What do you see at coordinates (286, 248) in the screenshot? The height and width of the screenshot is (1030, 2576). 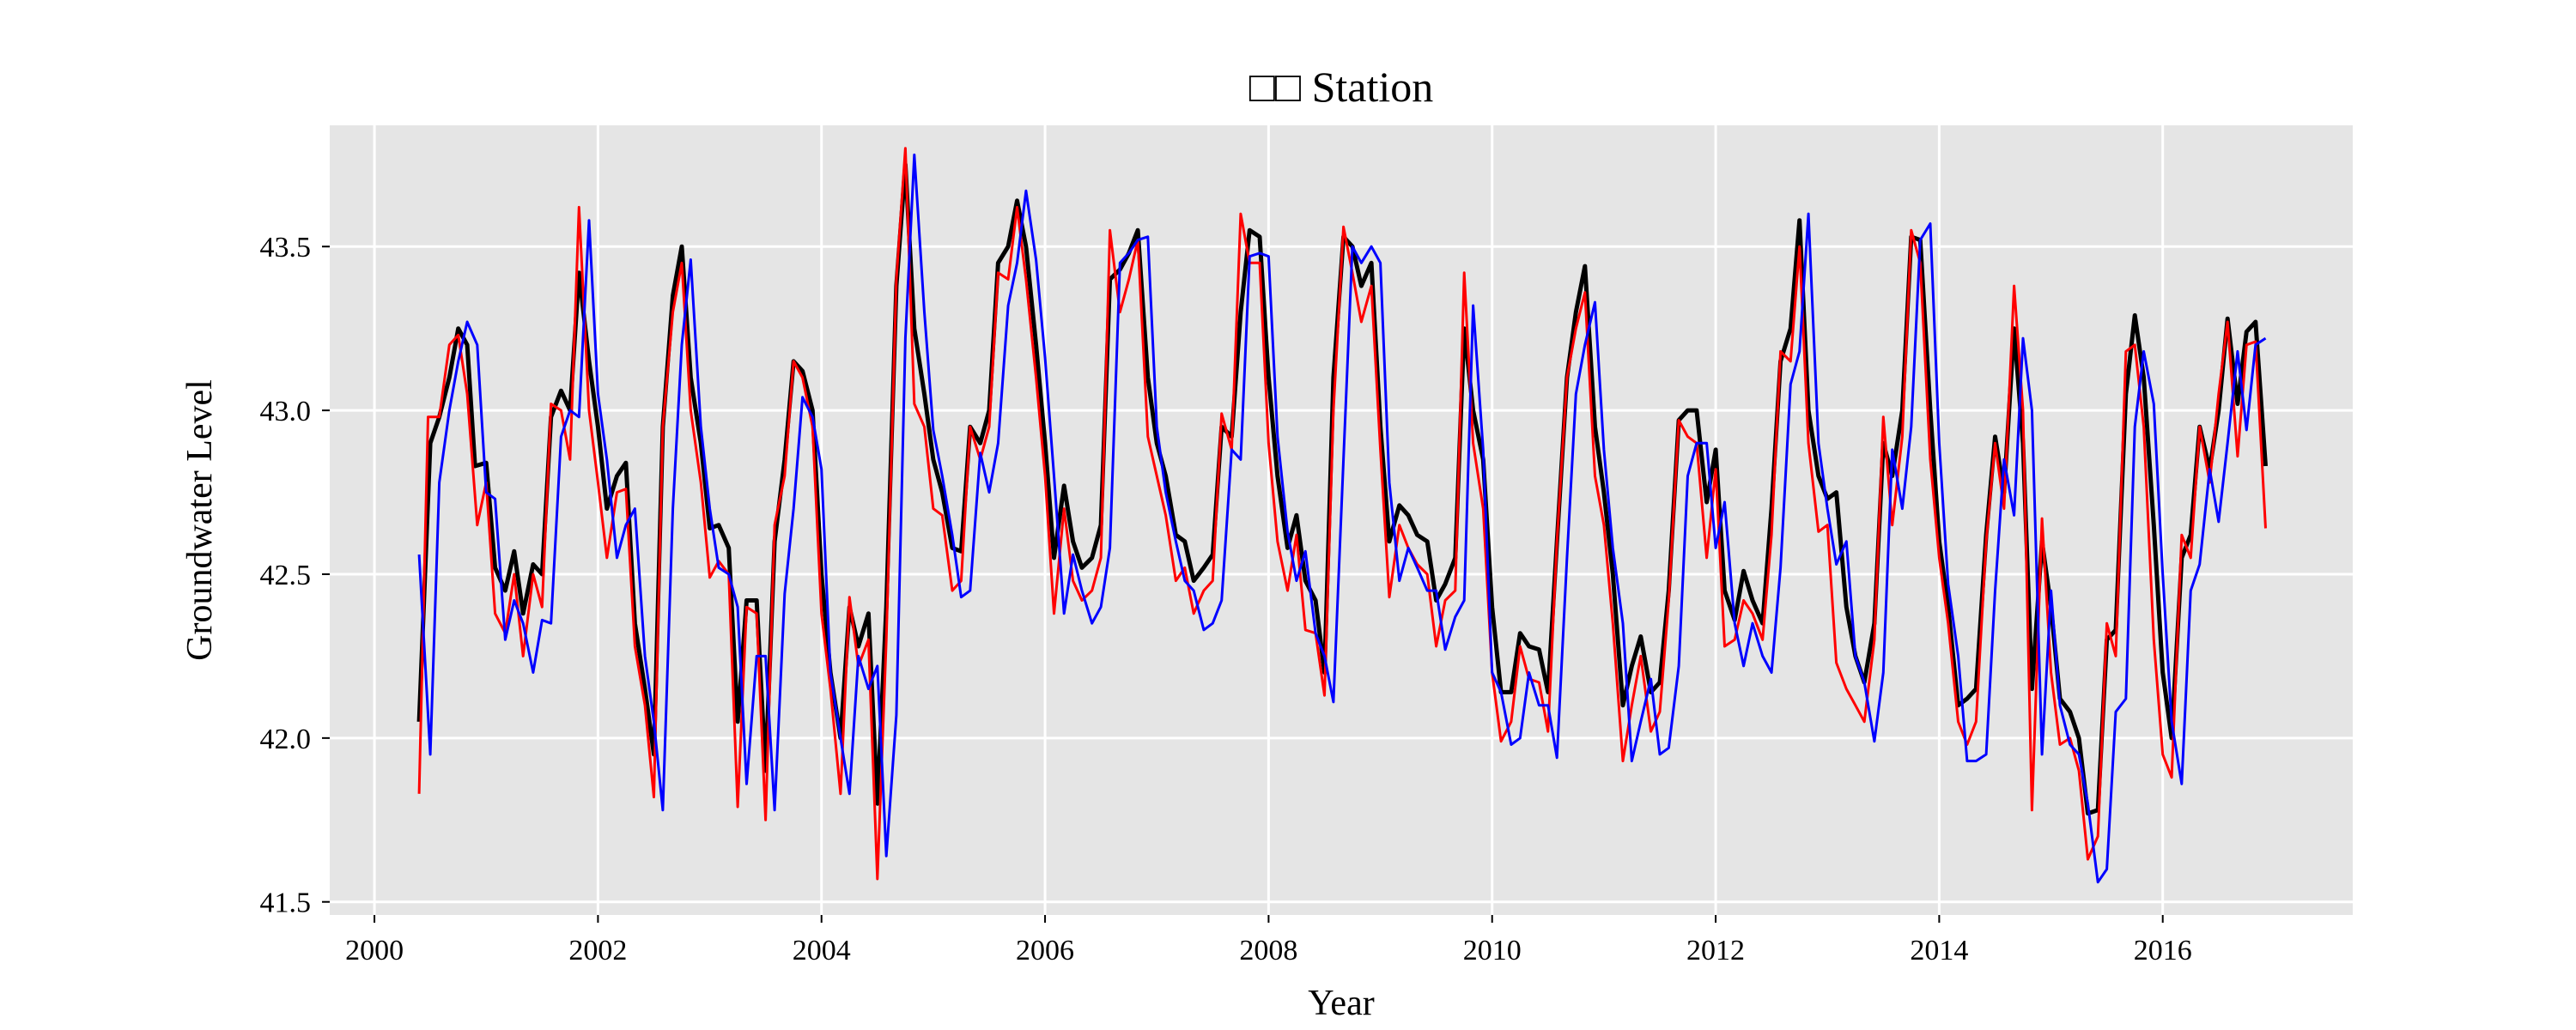 I see `y-tick-label: 43.5` at bounding box center [286, 248].